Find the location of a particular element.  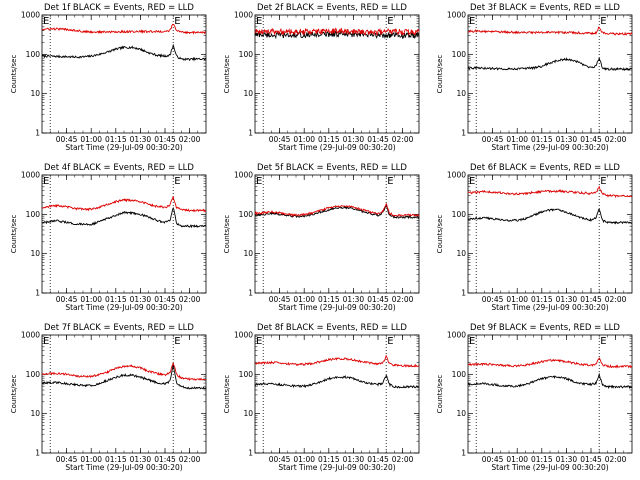

panel-title: Det 8f BLACK = Events, RED = LLD is located at coordinates (332, 328).